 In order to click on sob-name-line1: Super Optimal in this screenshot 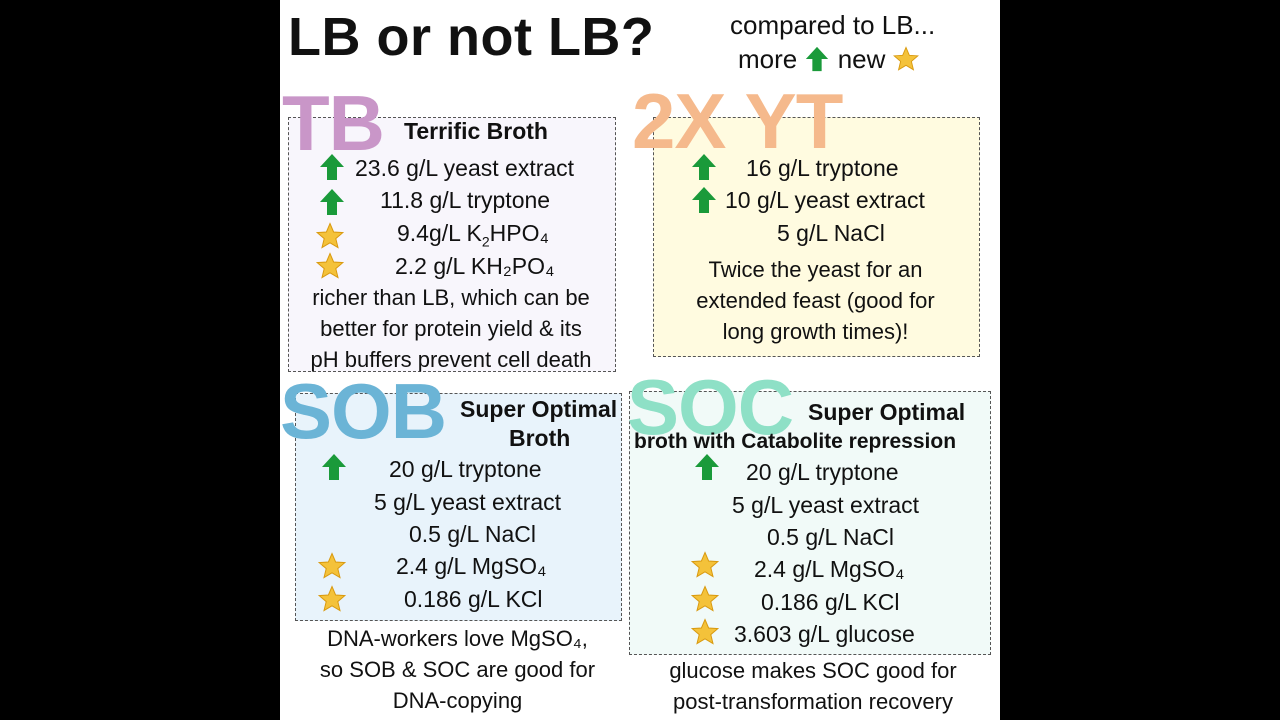, I will do `click(539, 409)`.